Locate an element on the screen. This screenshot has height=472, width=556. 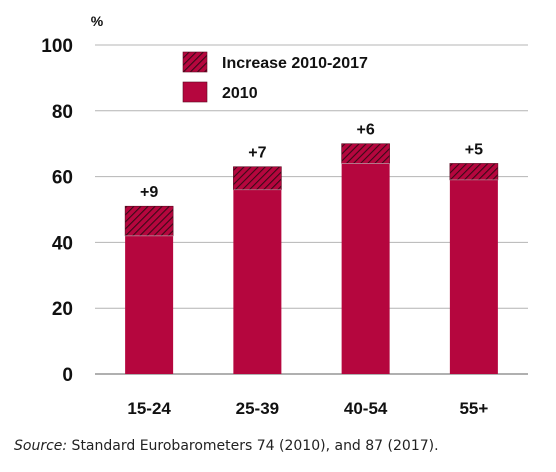
legend-swatch-2010 is located at coordinates (195, 92).